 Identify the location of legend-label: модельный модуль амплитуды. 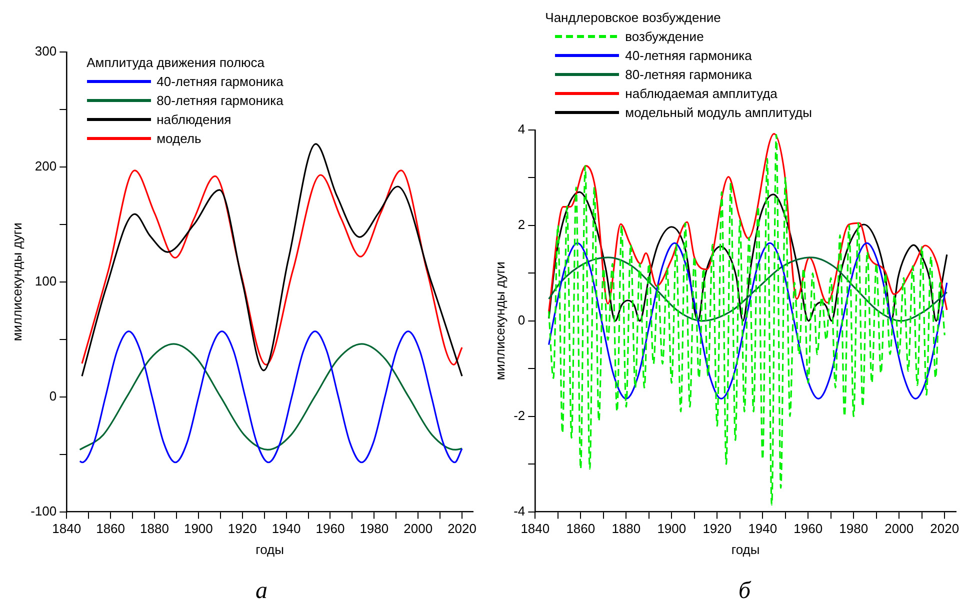
(718, 113).